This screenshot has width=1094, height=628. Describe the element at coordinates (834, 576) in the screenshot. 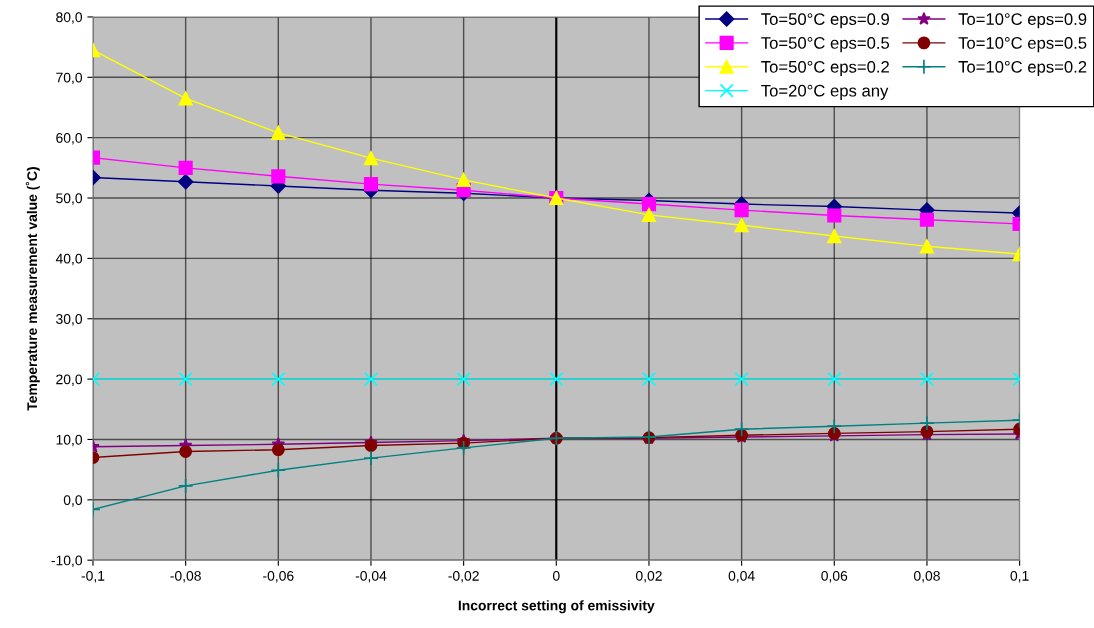

I see `x-tick-label: 0,06` at that location.